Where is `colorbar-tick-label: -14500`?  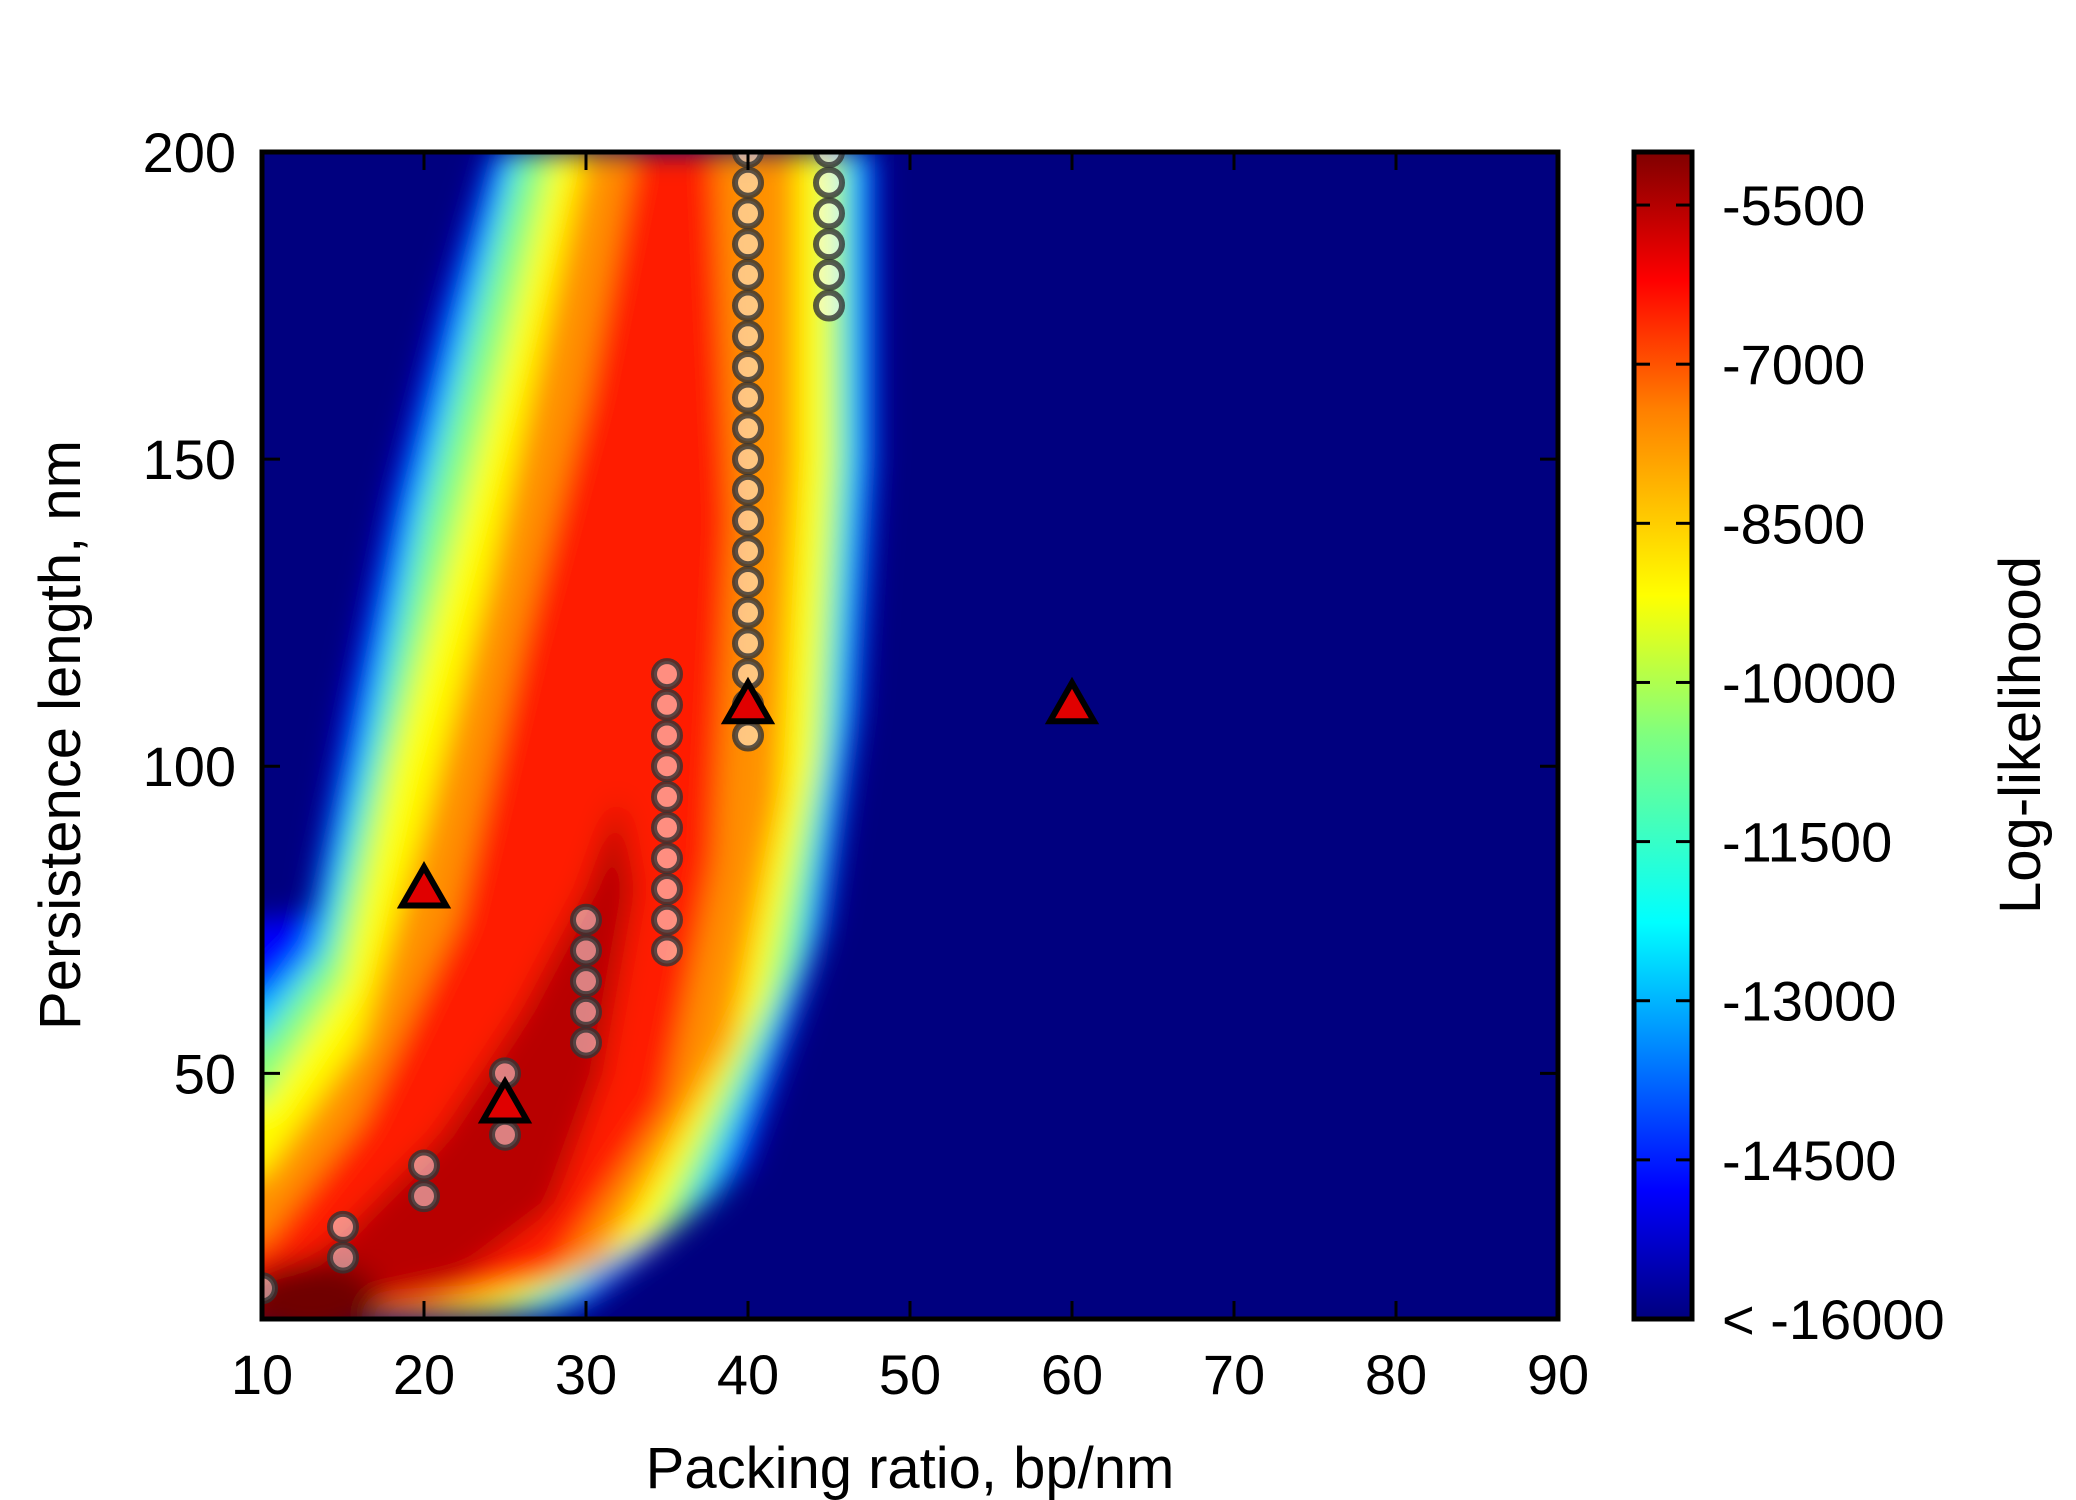 colorbar-tick-label: -14500 is located at coordinates (1809, 1160).